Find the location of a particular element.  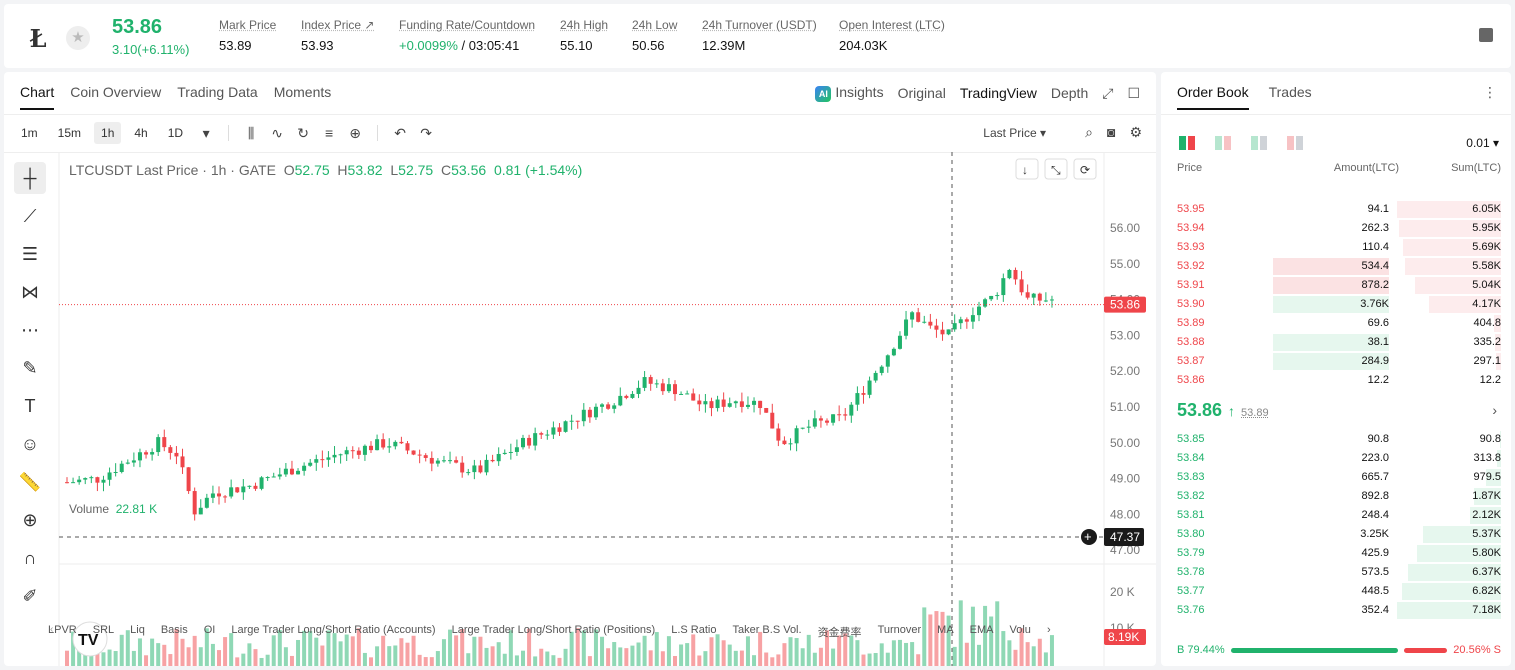

trend-line-icon: ⟋ is located at coordinates (30, 215).